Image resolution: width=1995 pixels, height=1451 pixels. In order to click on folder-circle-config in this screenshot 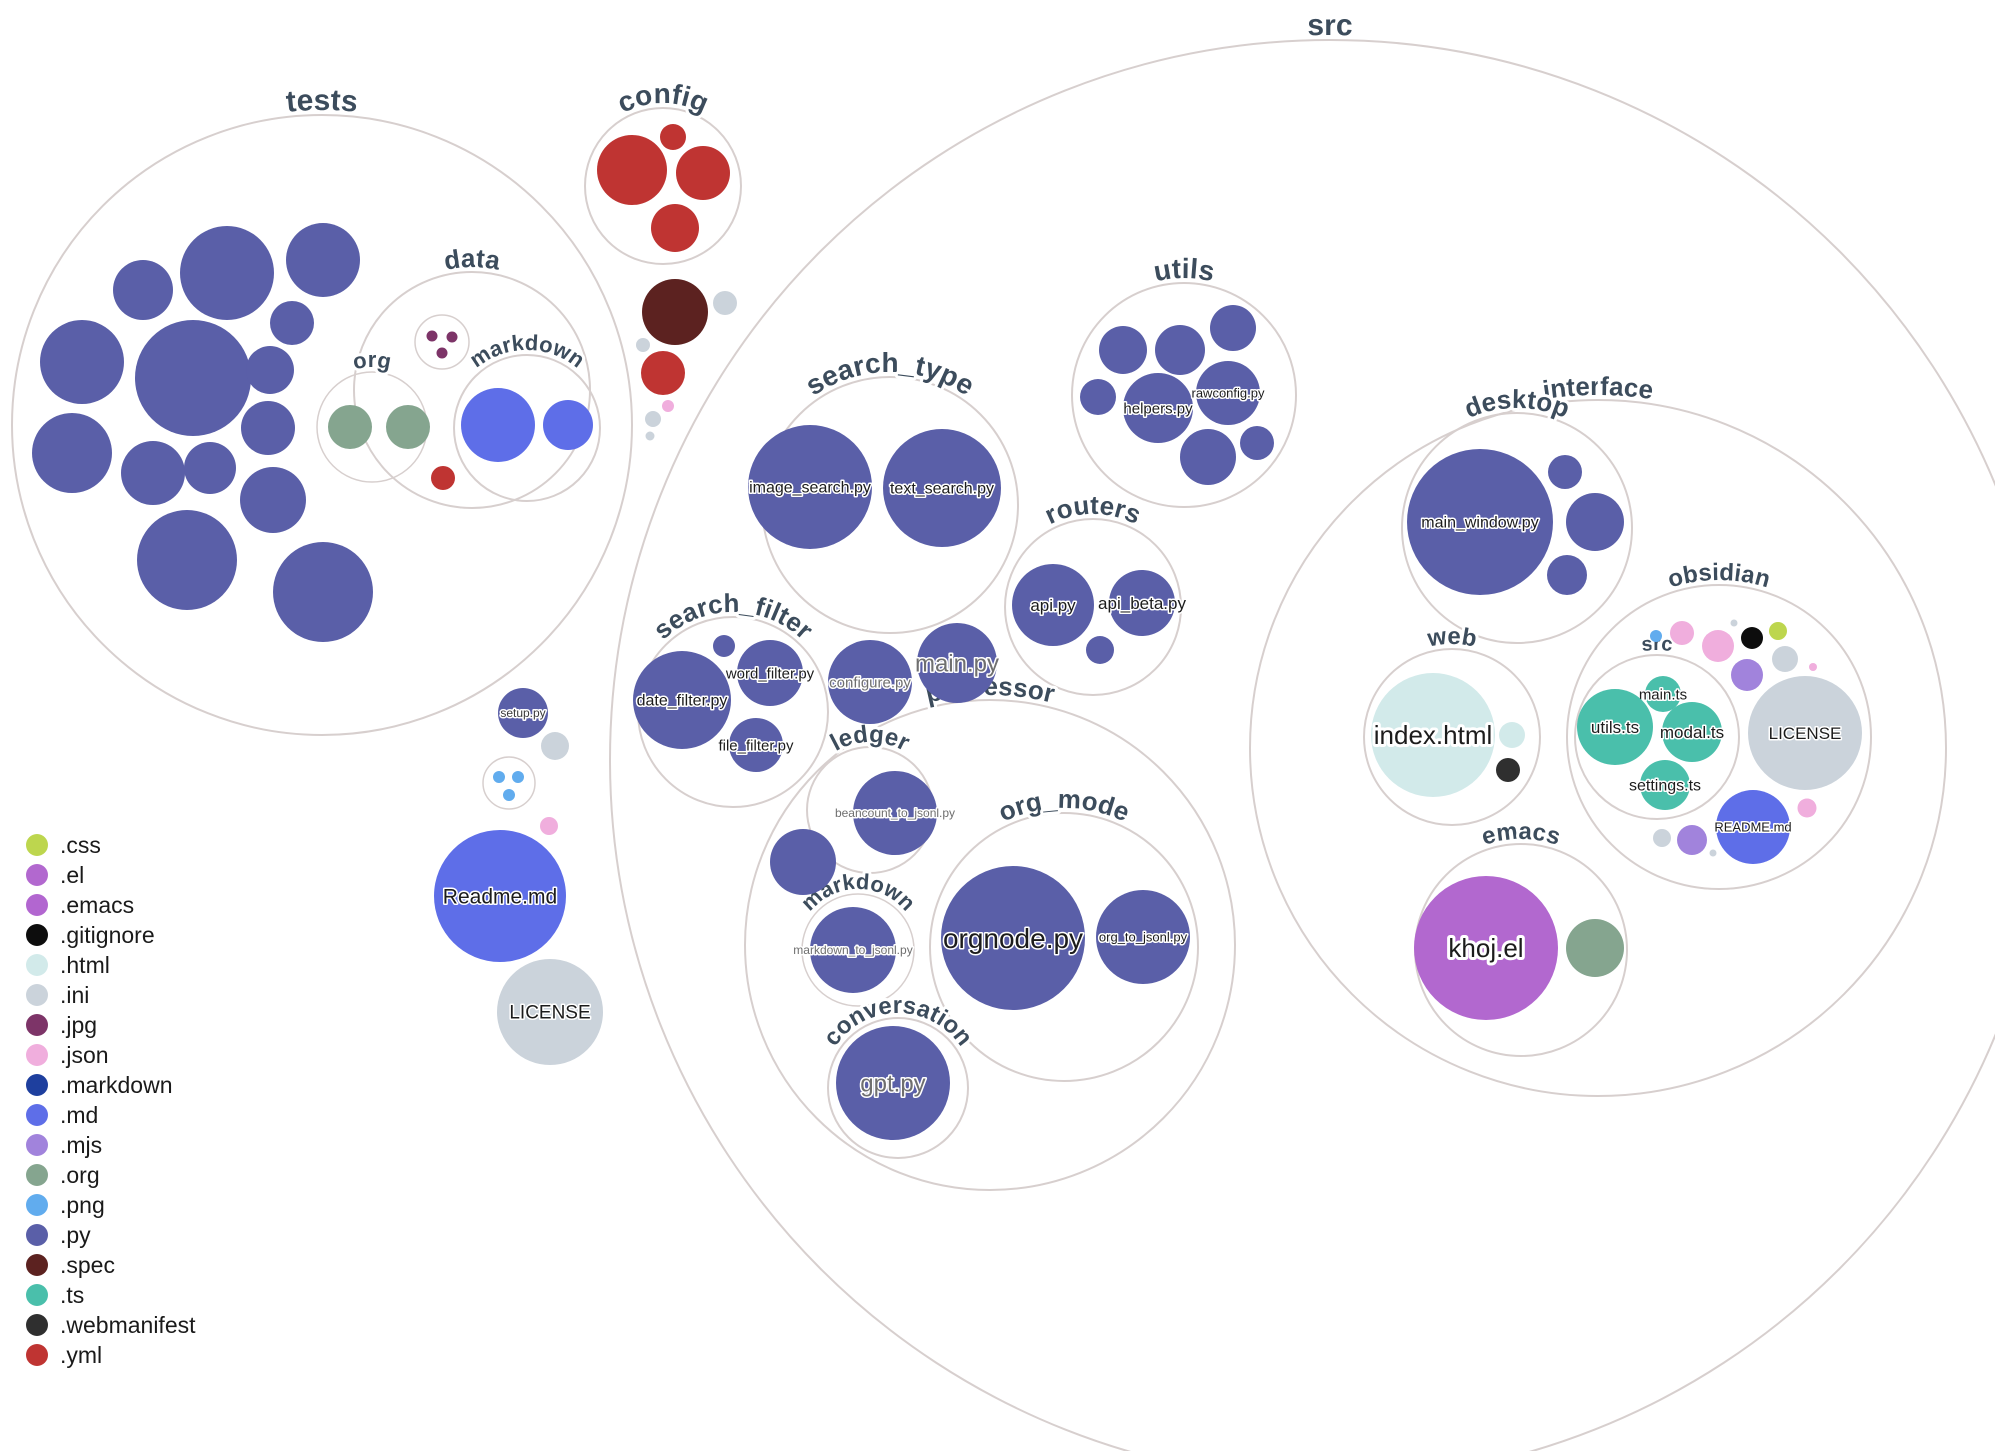, I will do `click(663, 186)`.